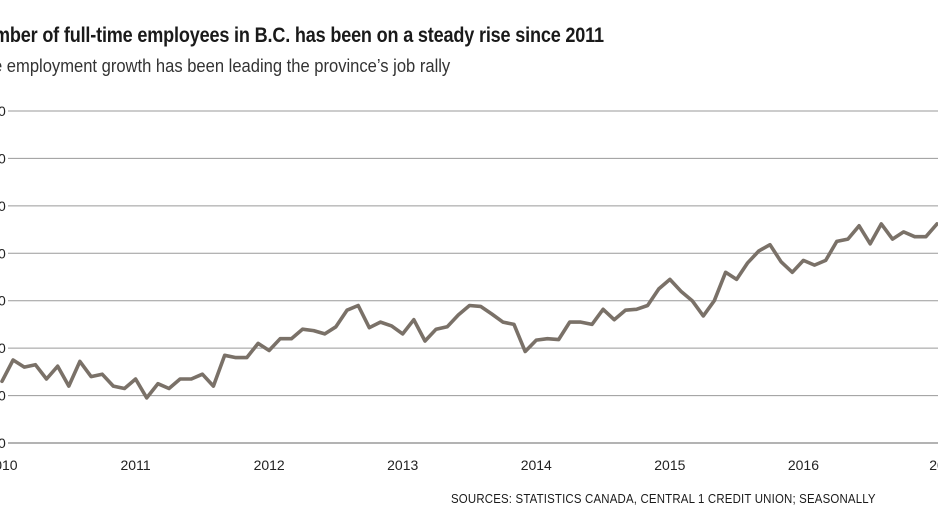  Describe the element at coordinates (136, 465) in the screenshot. I see `x-tick-label: 2011` at that location.